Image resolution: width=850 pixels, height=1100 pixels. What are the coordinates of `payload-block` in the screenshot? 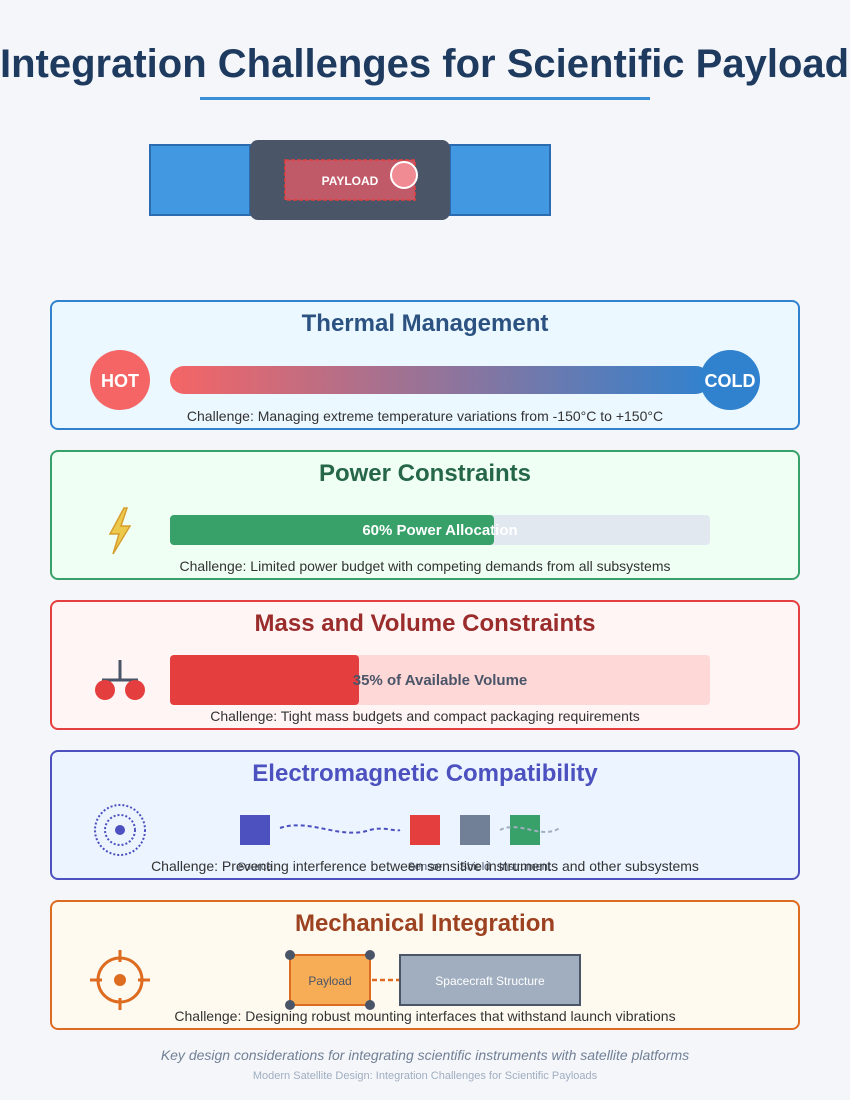 It's located at (330, 980).